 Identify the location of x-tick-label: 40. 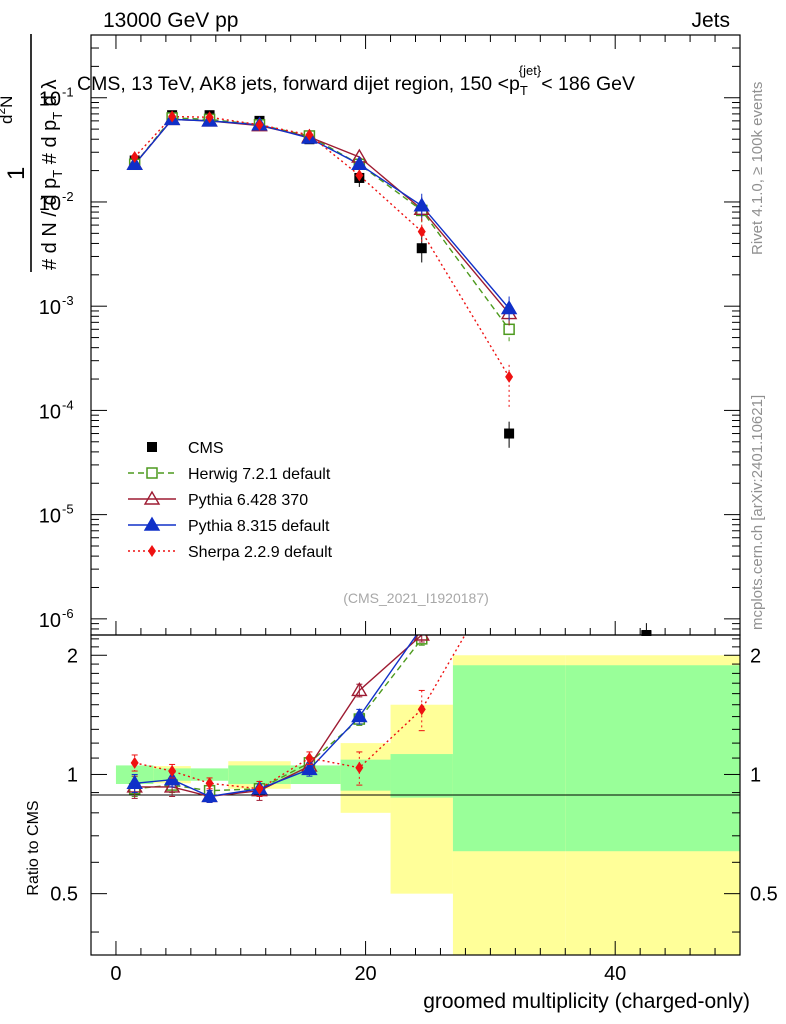
(615, 974).